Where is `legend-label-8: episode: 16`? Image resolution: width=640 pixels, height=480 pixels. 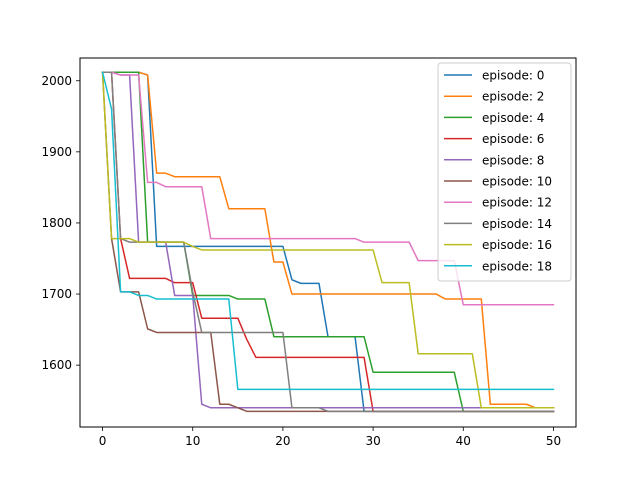
legend-label-8: episode: 16 is located at coordinates (517, 245).